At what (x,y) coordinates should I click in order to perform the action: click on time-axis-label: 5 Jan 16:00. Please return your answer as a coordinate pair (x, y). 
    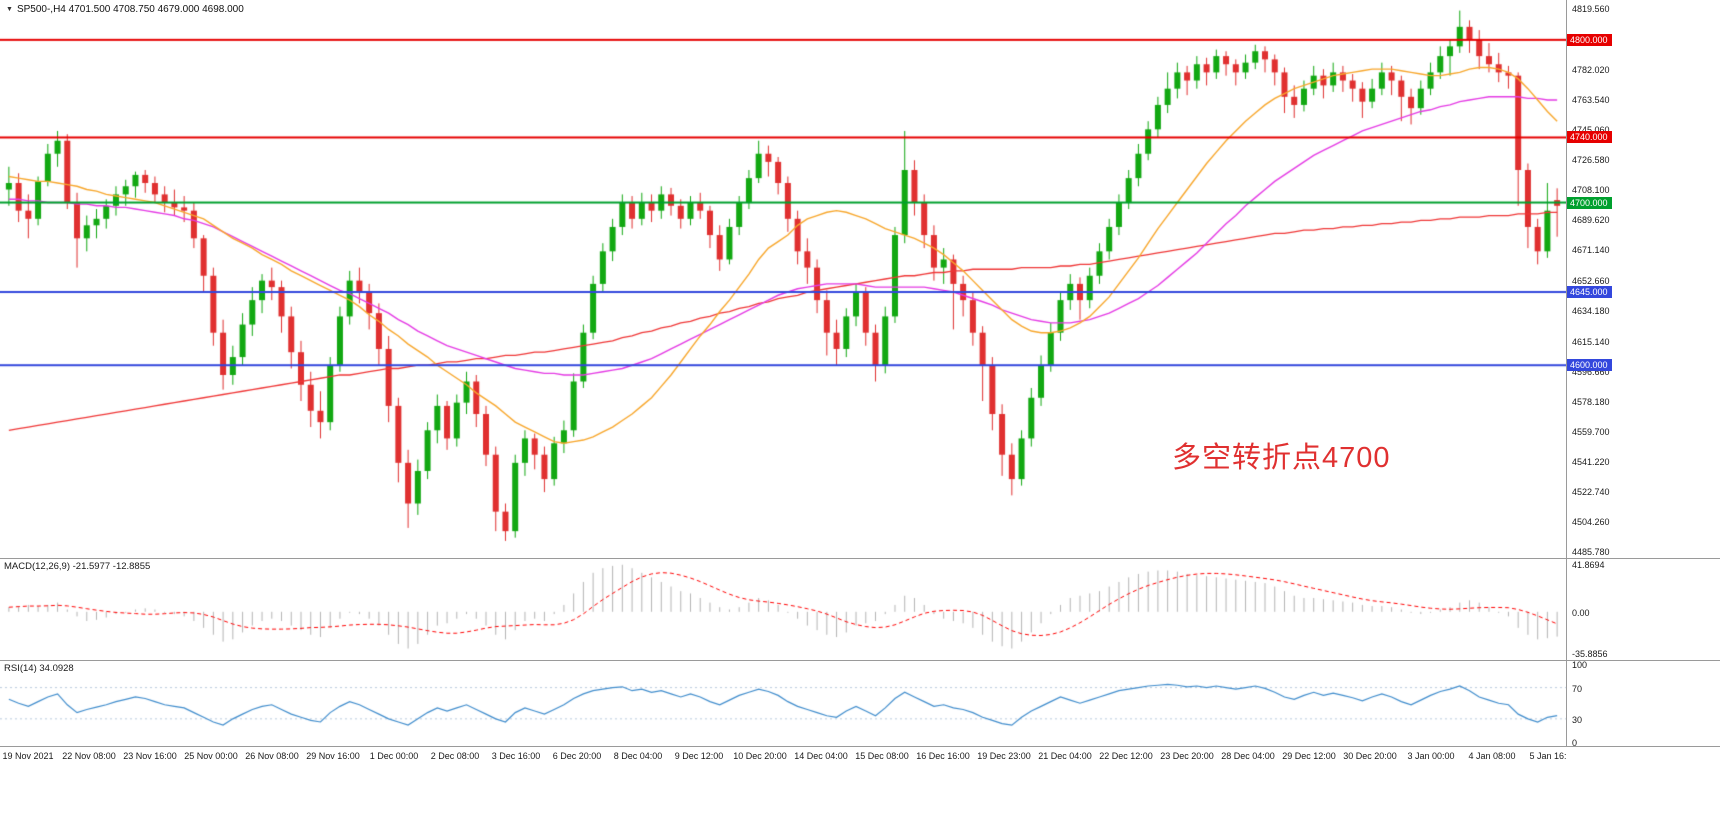
    Looking at the image, I should click on (1547, 756).